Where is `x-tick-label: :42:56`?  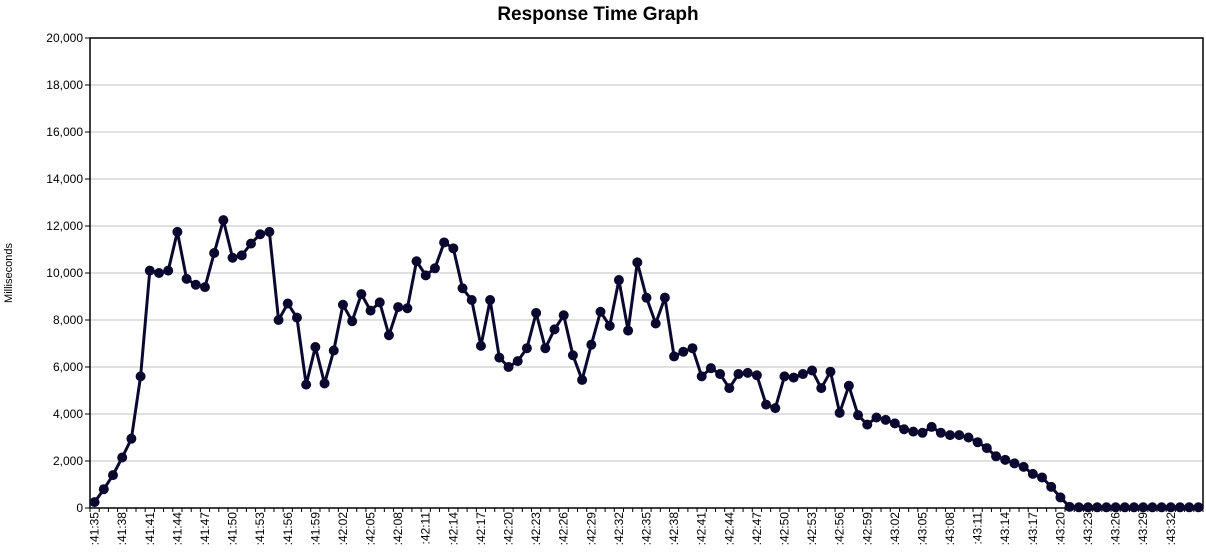 x-tick-label: :42:56 is located at coordinates (840, 529).